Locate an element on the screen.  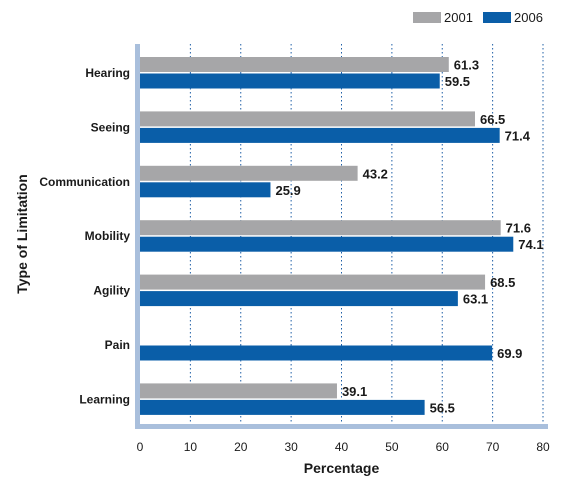
data-label: 63.1 is located at coordinates (475, 299).